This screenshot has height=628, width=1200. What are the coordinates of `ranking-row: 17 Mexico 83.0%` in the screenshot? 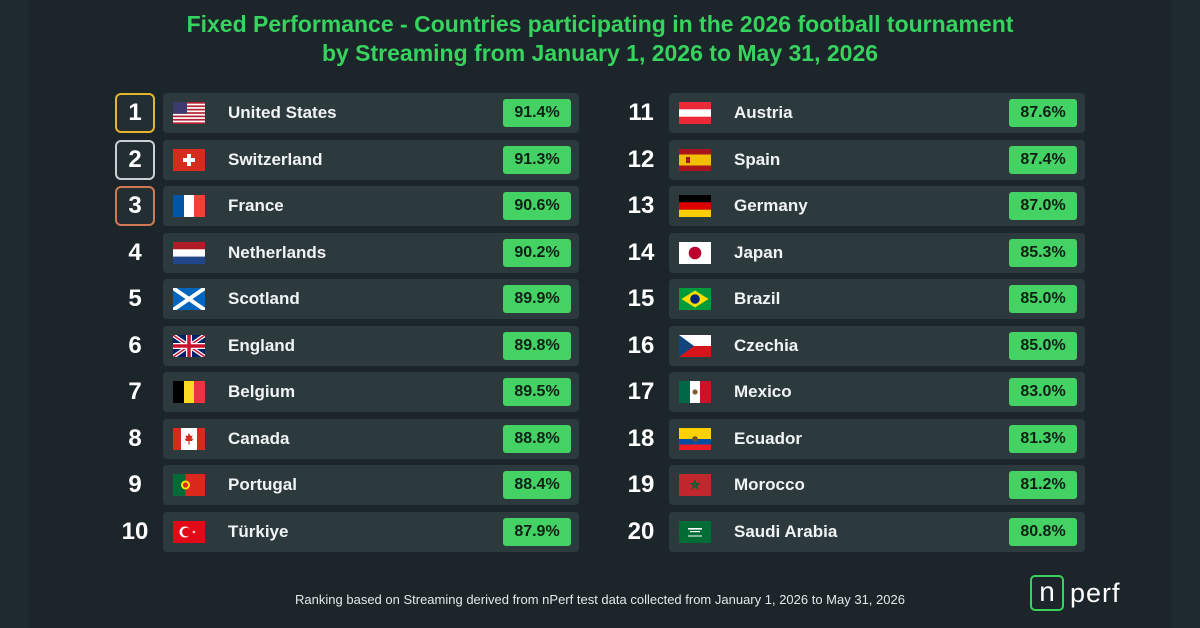 It's located at (856, 392).